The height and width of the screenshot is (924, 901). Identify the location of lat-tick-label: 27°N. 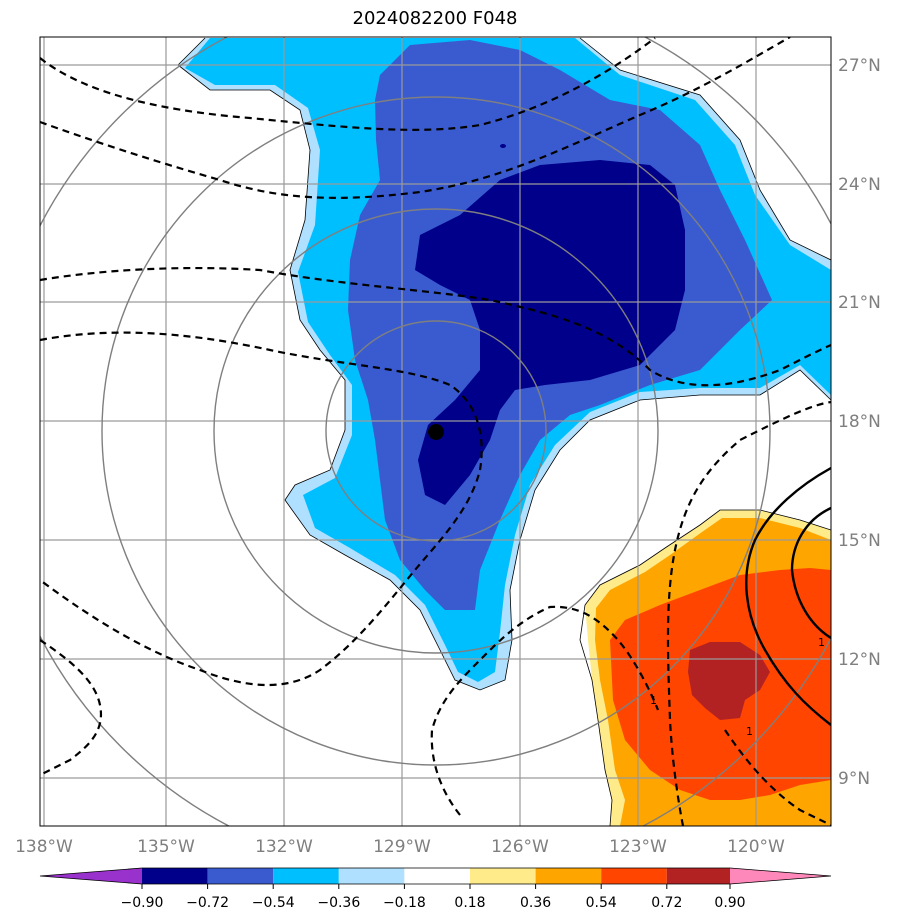
(859, 66).